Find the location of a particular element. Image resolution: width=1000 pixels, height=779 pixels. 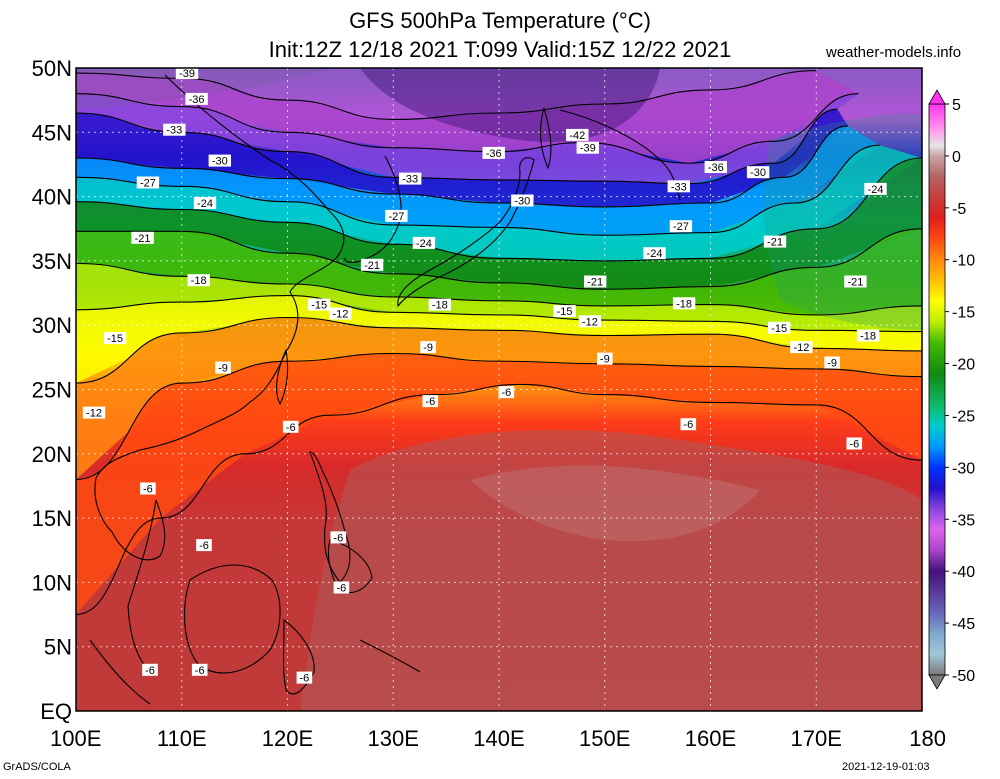

longitude-tick-label: 110E is located at coordinates (182, 738).